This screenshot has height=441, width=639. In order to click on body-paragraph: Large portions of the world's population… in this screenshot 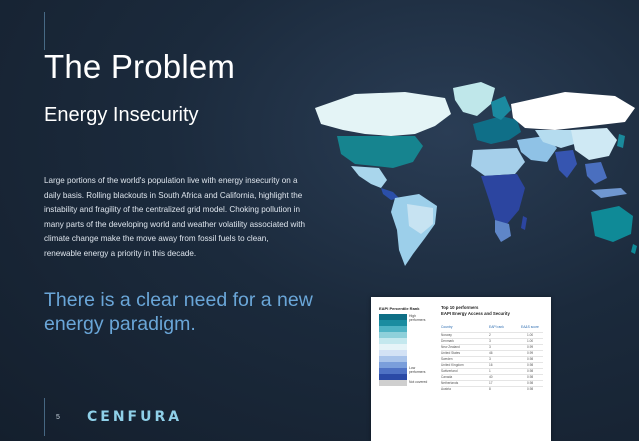, I will do `click(174, 217)`.